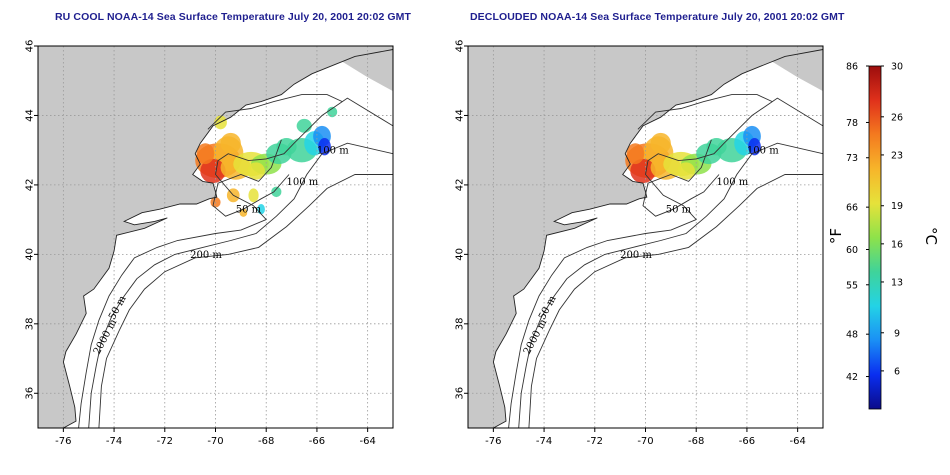  Describe the element at coordinates (852, 123) in the screenshot. I see `fahrenheit-tick-label: 78` at that location.